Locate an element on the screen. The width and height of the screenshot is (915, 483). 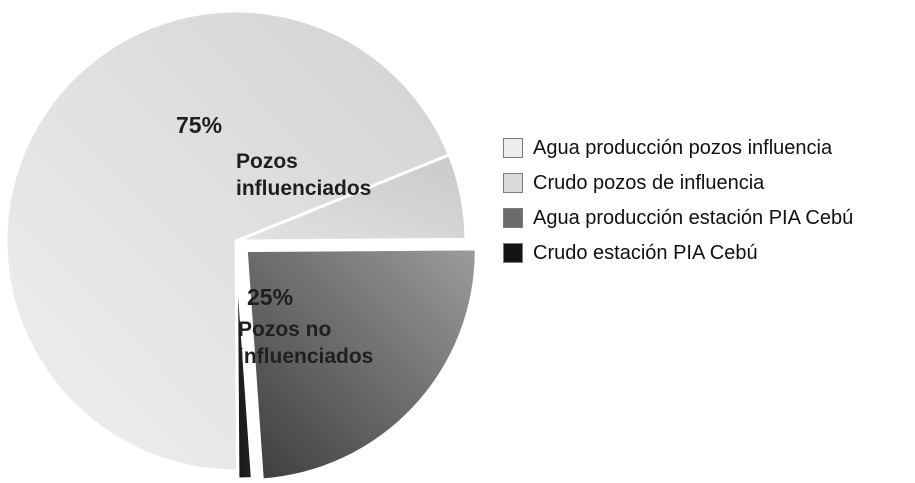
legend-item-crudo-influencia: Crudo pozos de influencia is located at coordinates (678, 183).